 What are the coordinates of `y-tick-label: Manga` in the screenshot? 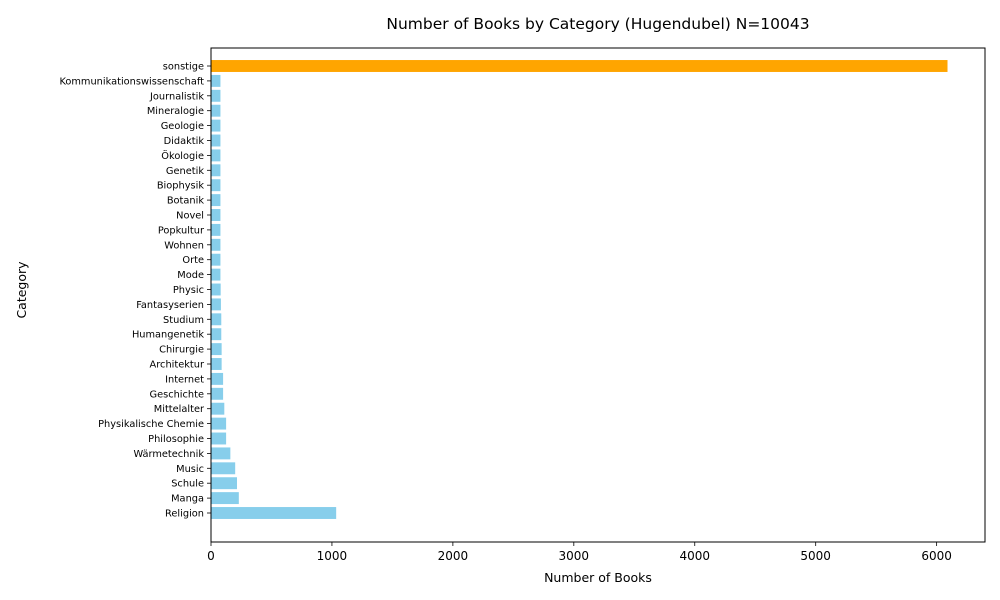 It's located at (187, 499).